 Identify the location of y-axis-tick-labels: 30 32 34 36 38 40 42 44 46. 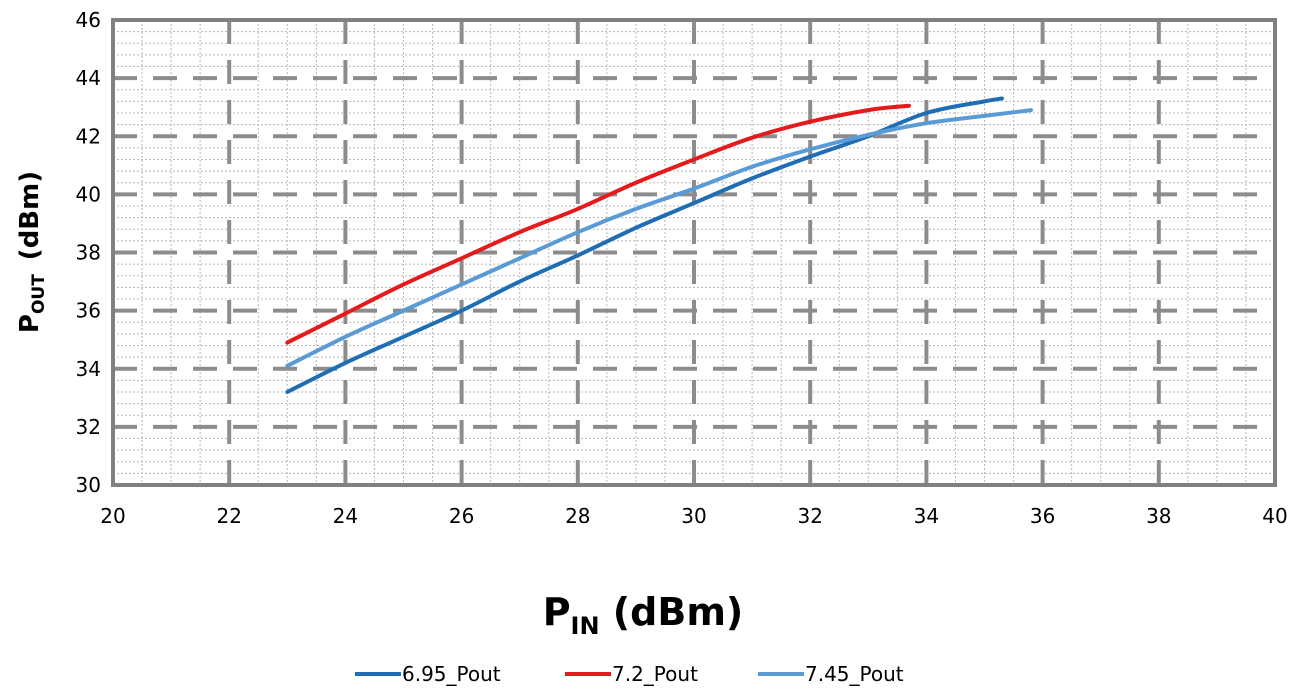
(88, 252).